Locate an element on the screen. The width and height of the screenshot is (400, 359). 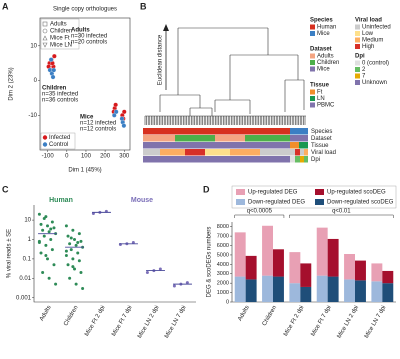
axes is located at coordinates (114, 254).